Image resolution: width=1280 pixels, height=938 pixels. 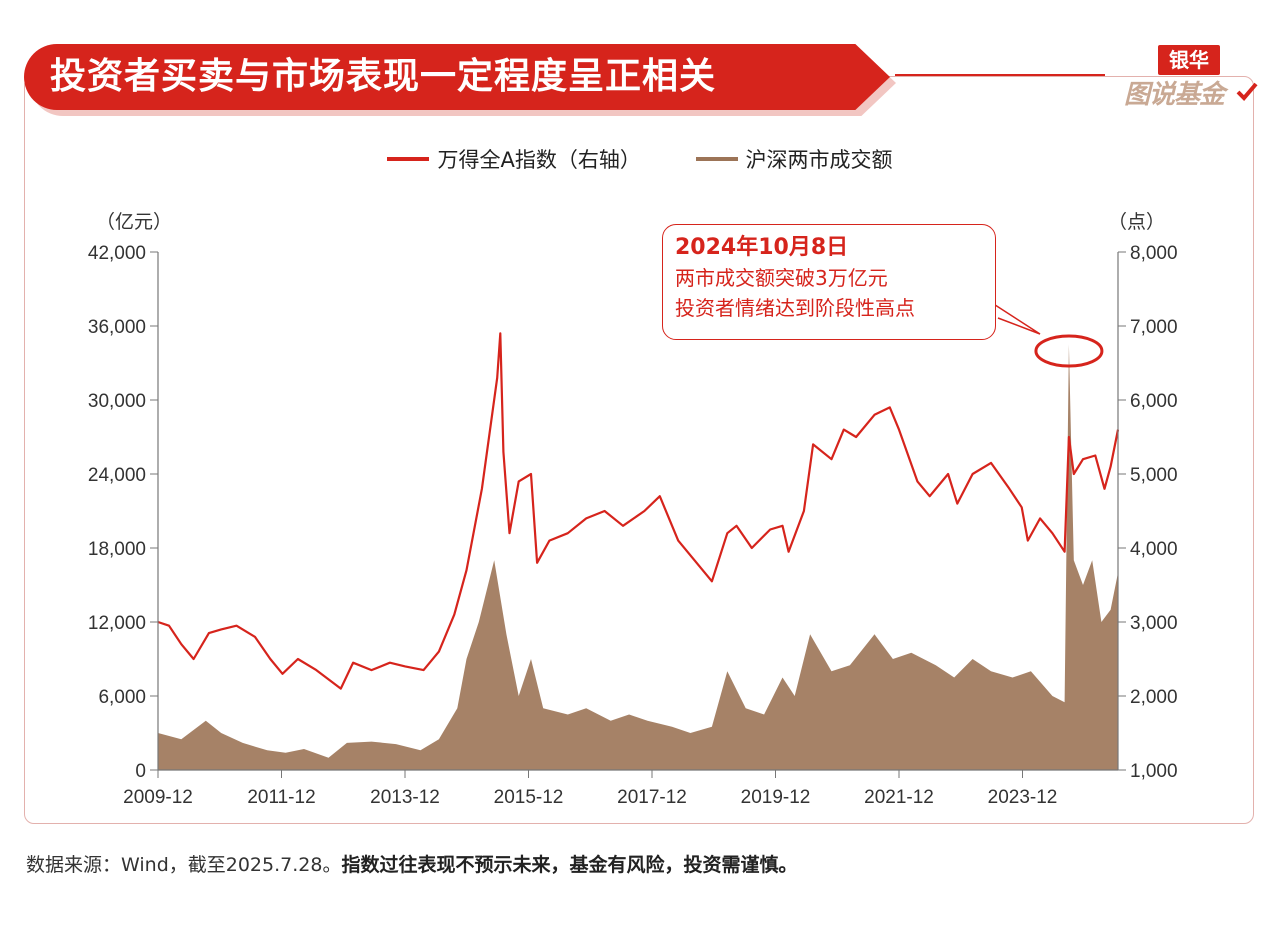 I want to click on legend-item-index: 万得全A指数（右轴）, so click(x=514, y=159).